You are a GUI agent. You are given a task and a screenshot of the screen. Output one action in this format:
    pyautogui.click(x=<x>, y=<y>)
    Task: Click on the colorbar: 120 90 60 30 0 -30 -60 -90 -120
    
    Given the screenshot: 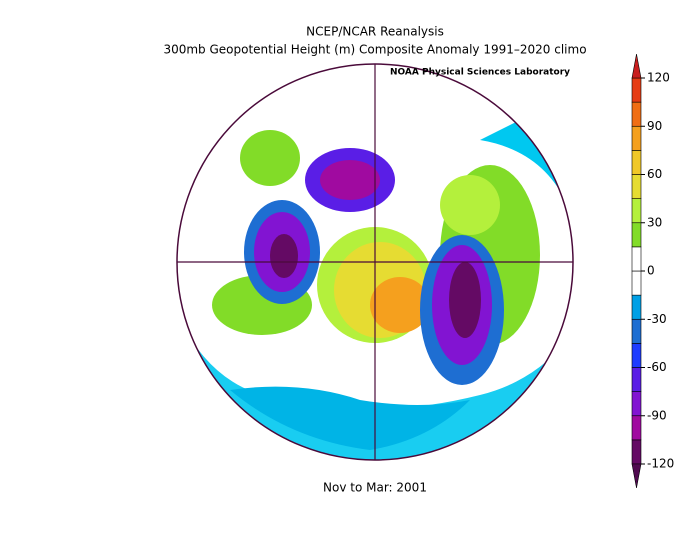 What is the action you would take?
    pyautogui.click(x=652, y=271)
    